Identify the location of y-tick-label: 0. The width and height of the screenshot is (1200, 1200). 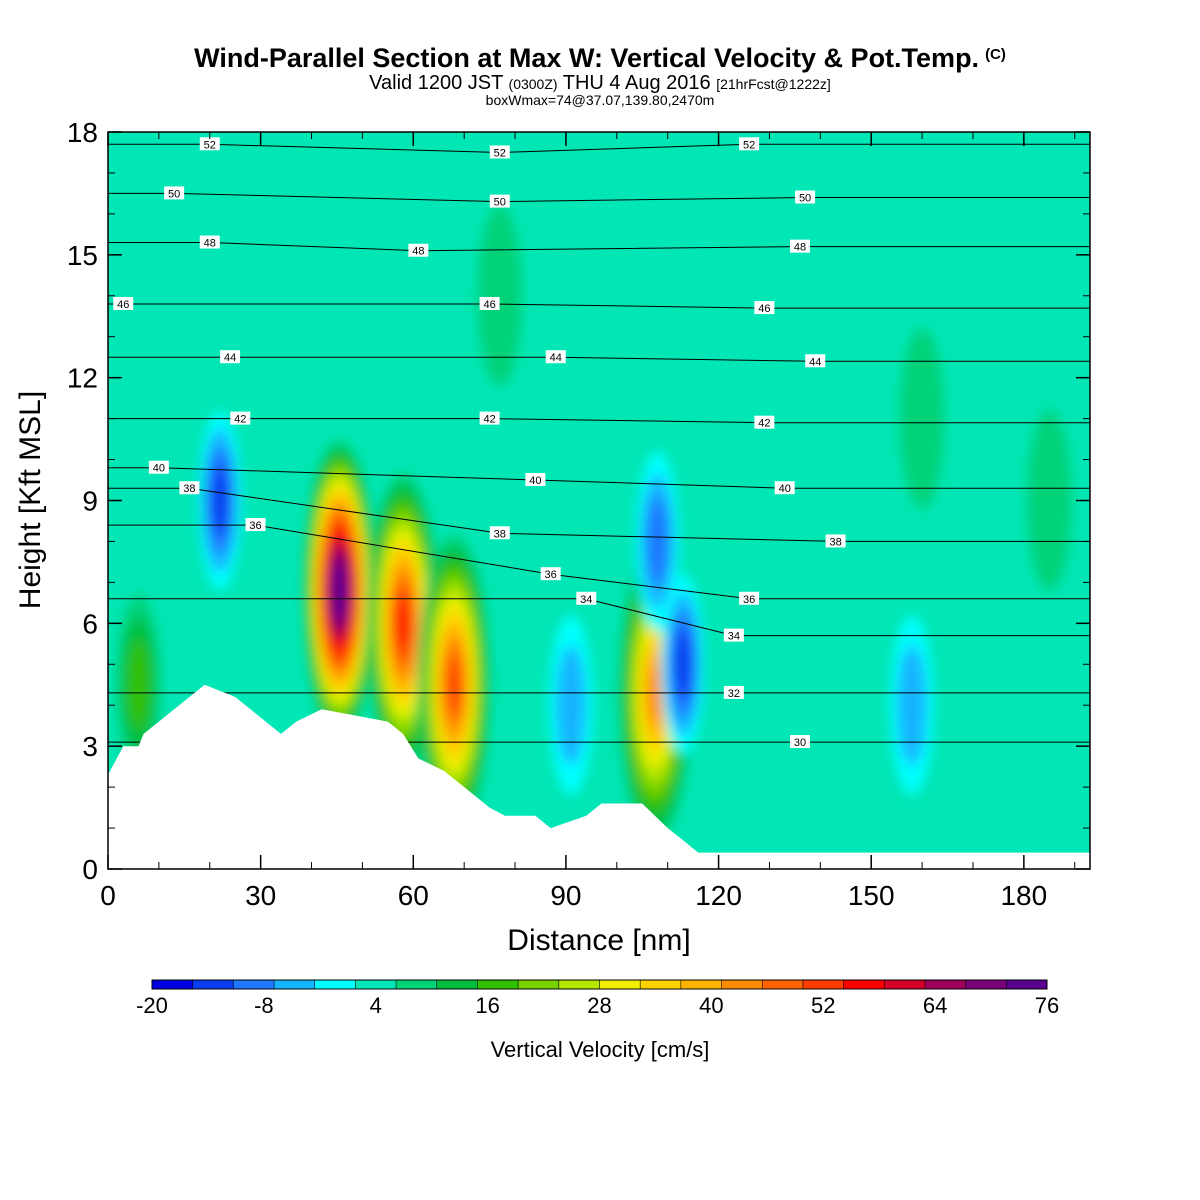
(90, 869).